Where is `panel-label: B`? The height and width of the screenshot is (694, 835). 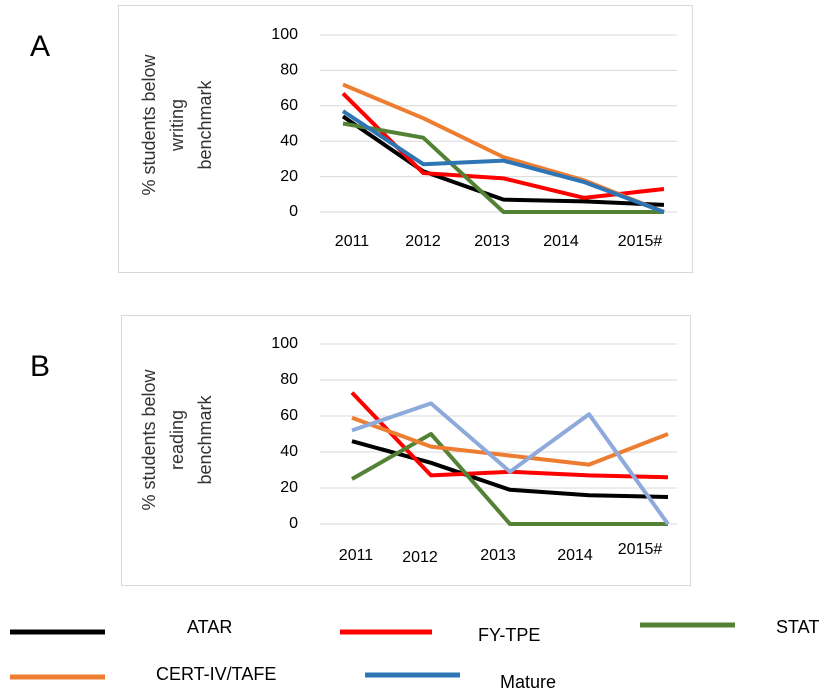
panel-label: B is located at coordinates (40, 366).